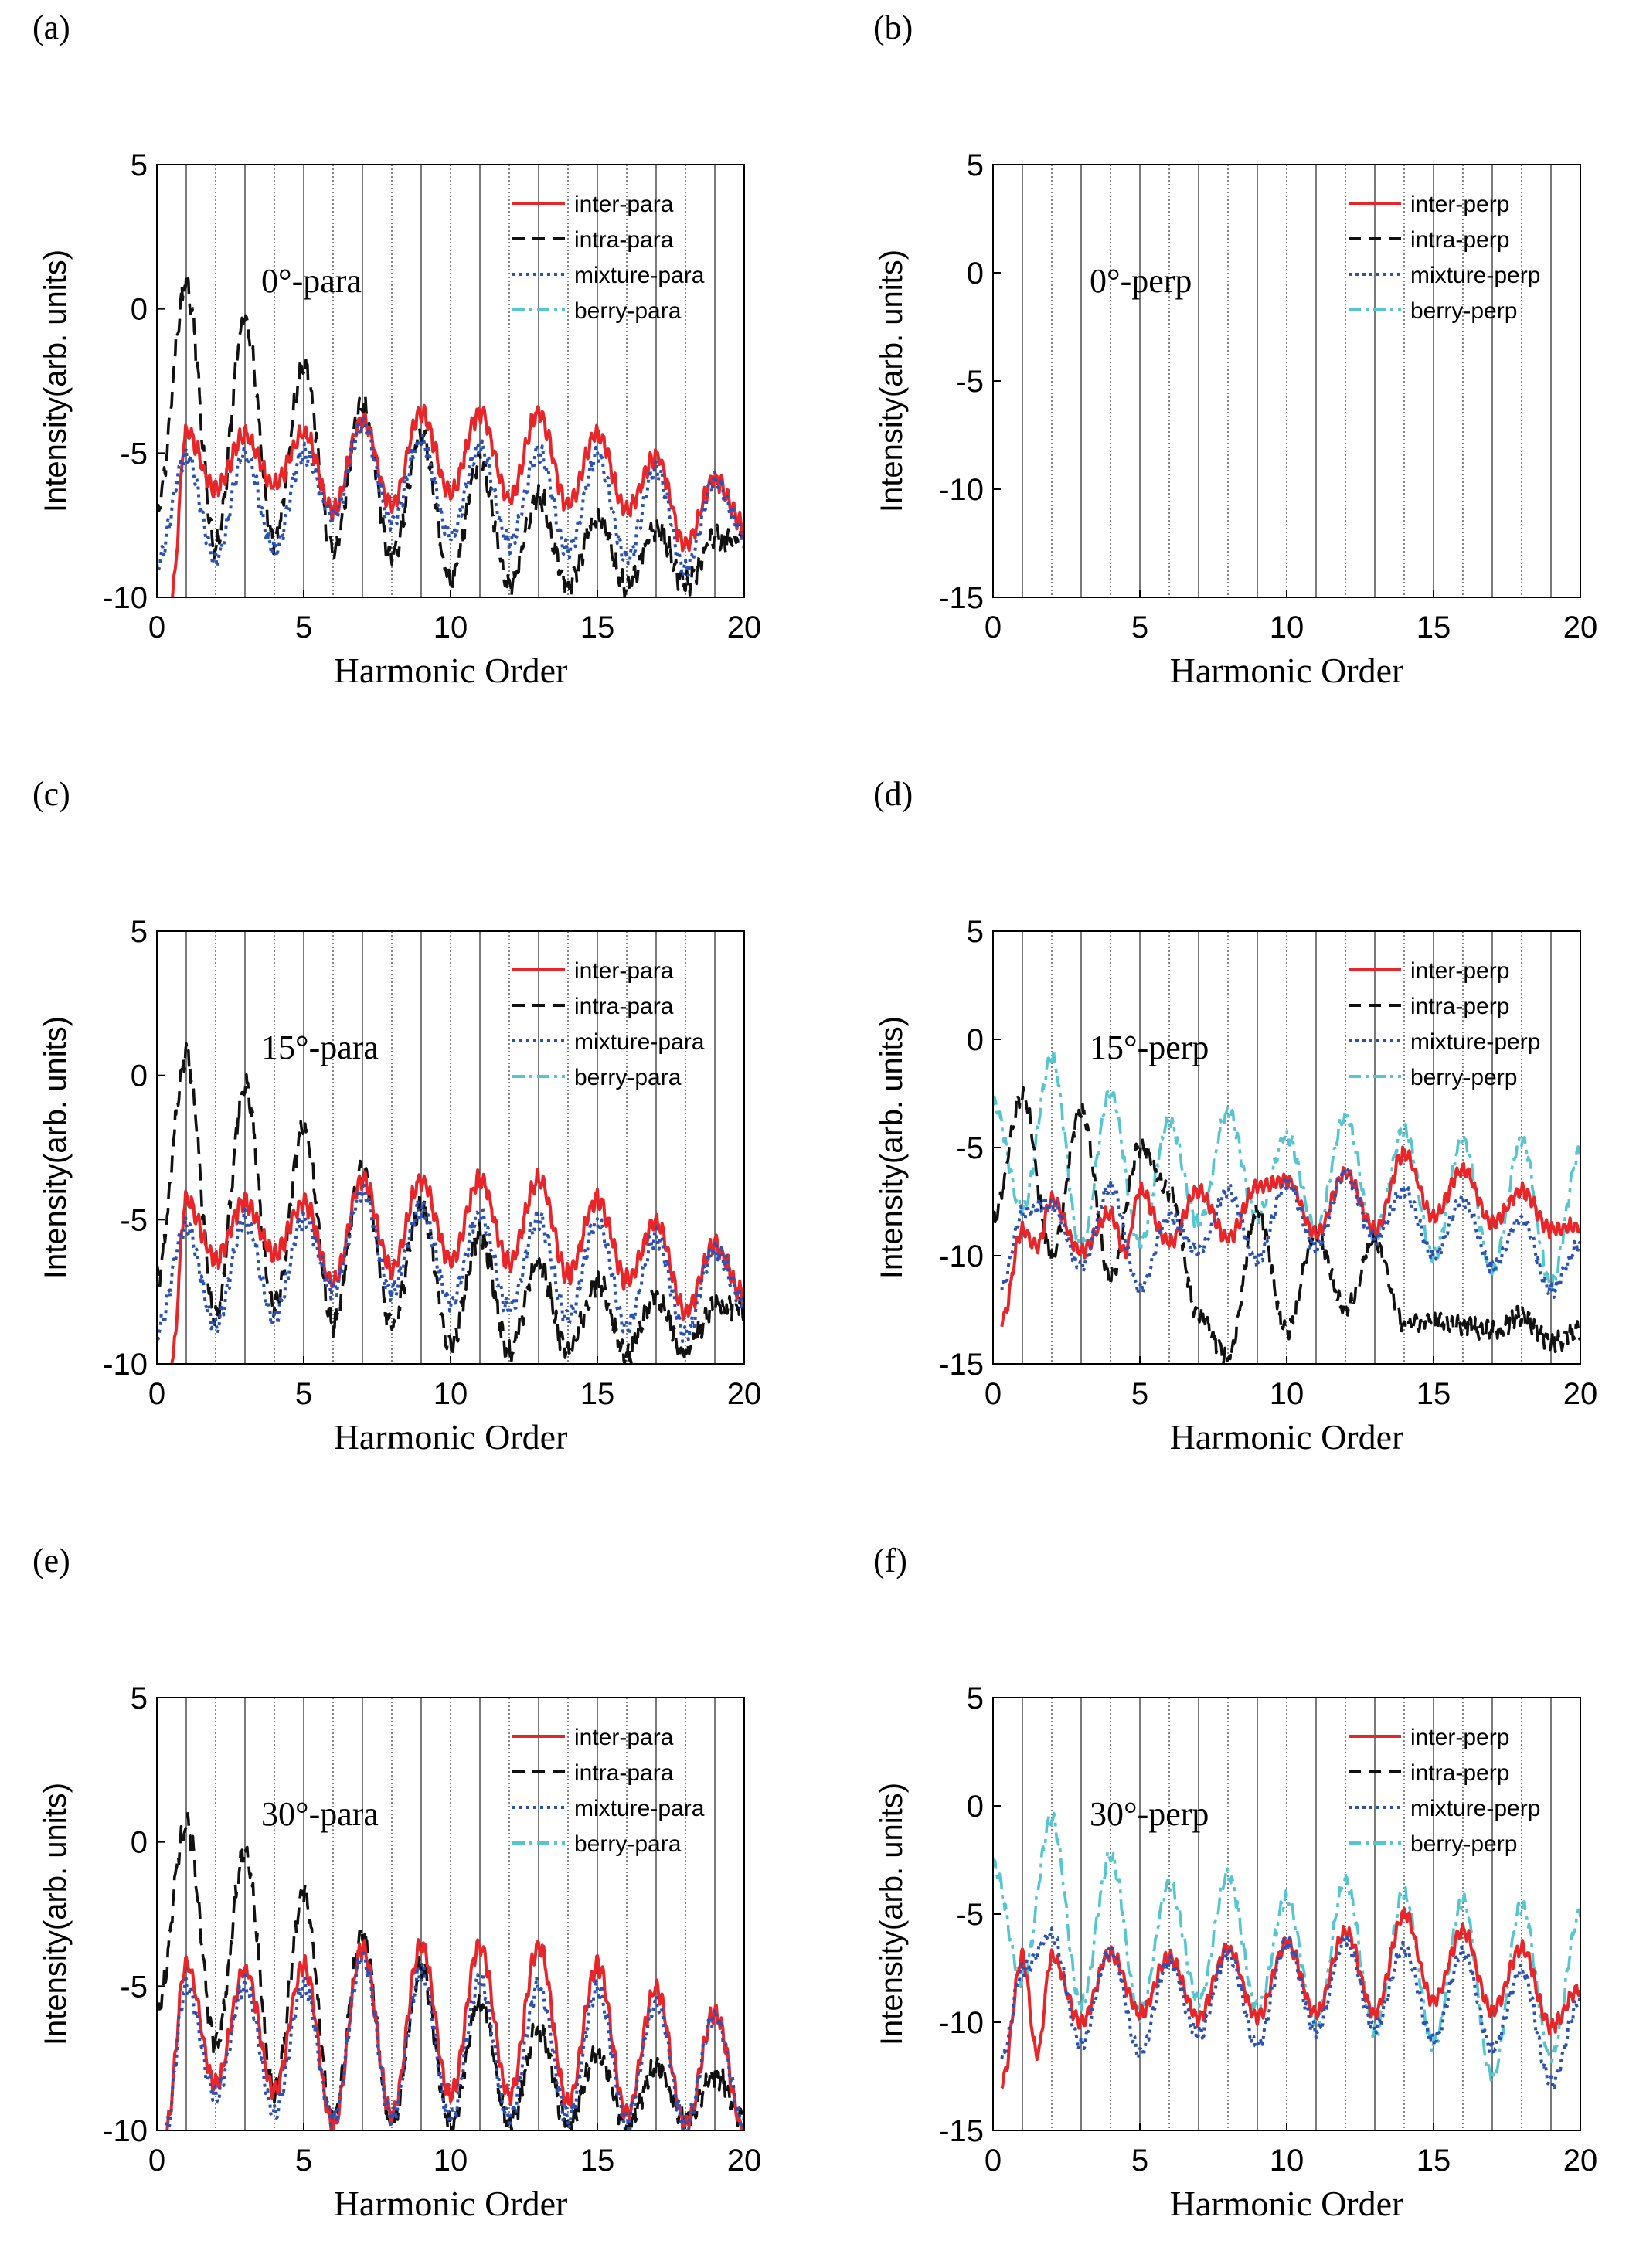 The height and width of the screenshot is (2268, 1636). What do you see at coordinates (1463, 1844) in the screenshot?
I see `legend-label: berry-perp` at bounding box center [1463, 1844].